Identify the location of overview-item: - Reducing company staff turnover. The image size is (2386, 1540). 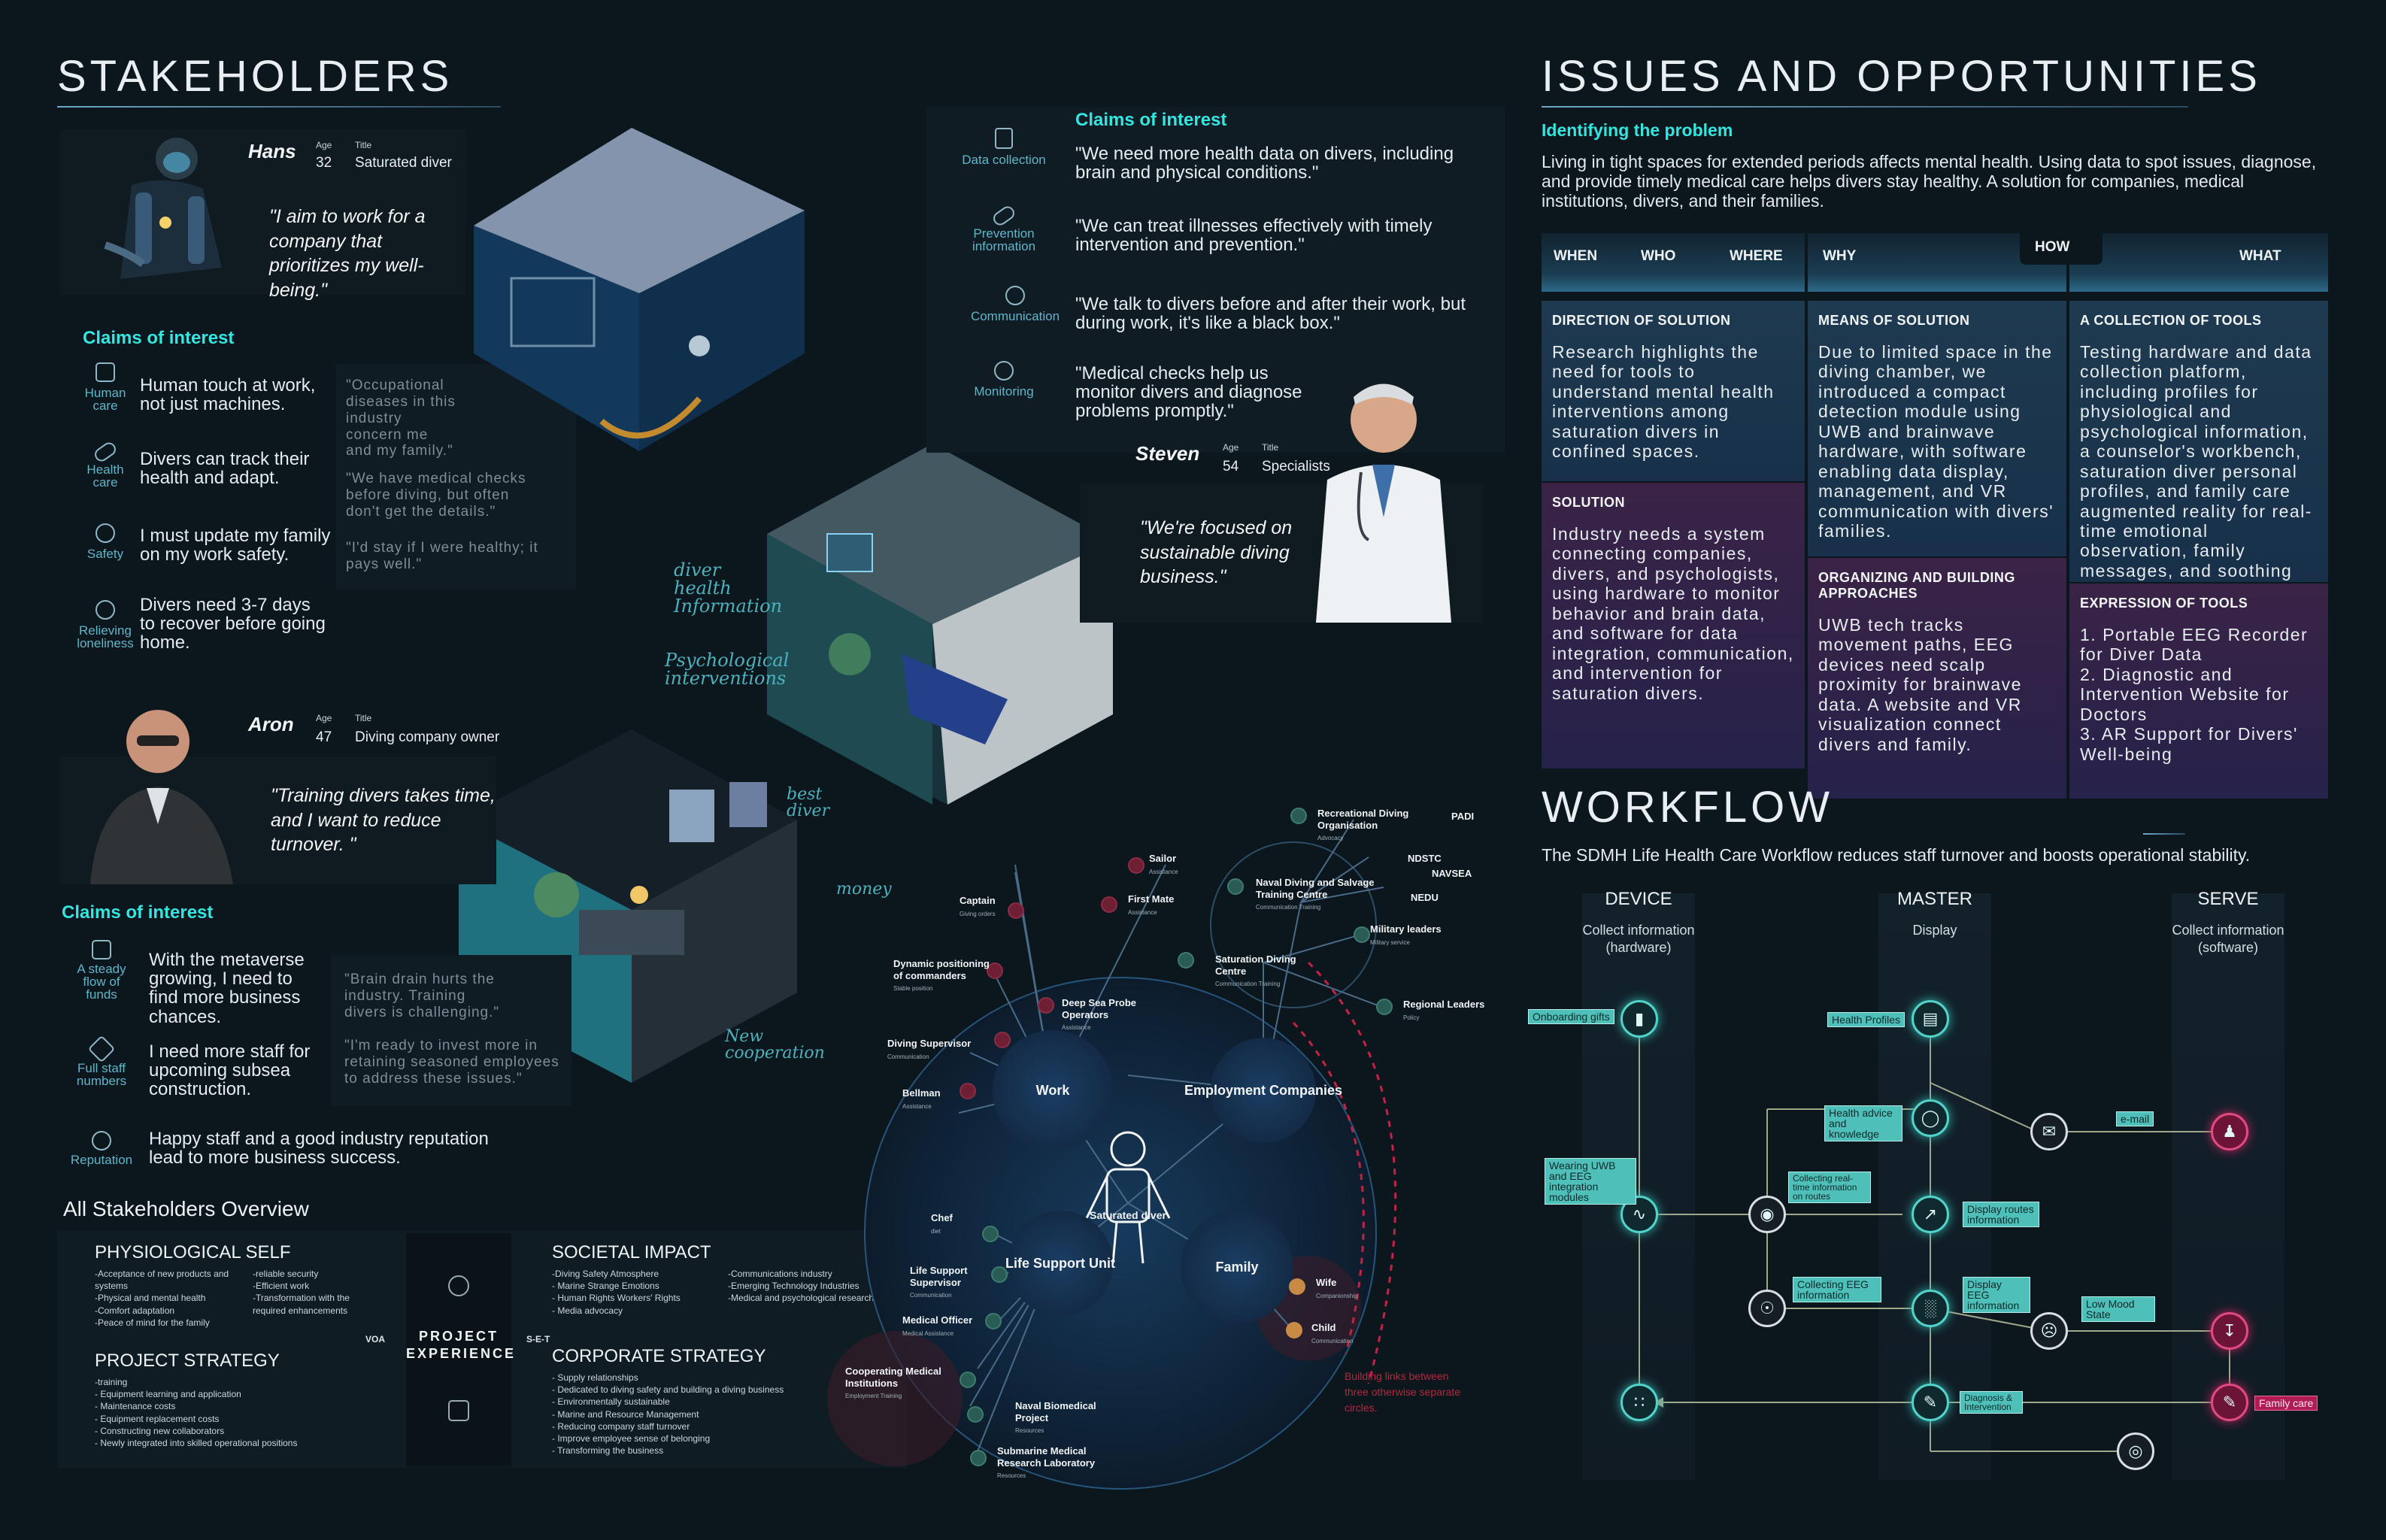
(621, 1426).